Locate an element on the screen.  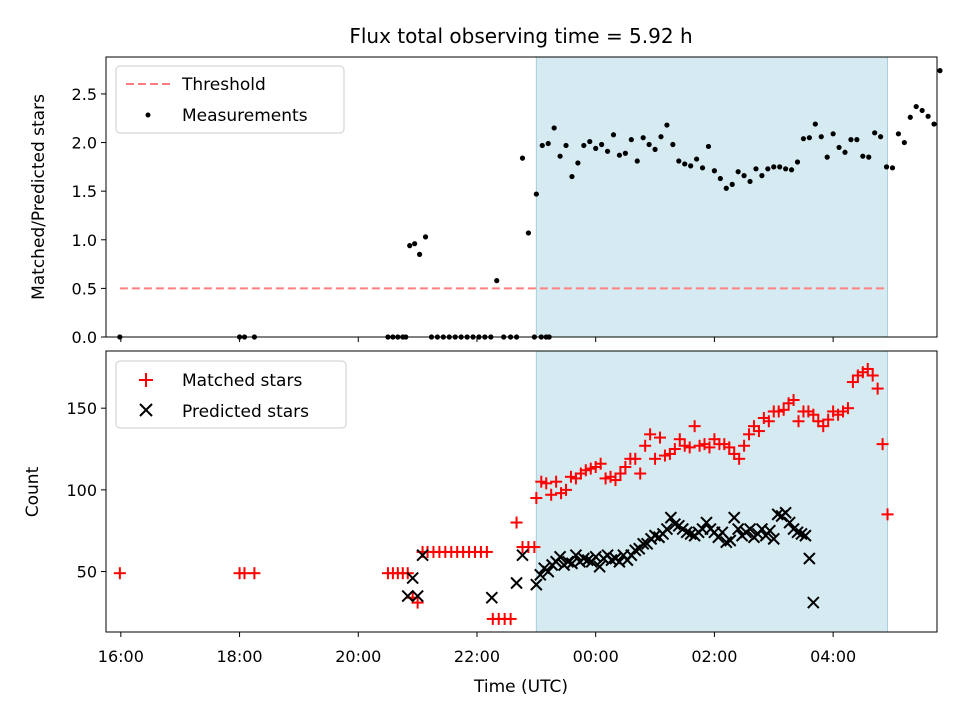
bottom-observing-window is located at coordinates (712, 491).